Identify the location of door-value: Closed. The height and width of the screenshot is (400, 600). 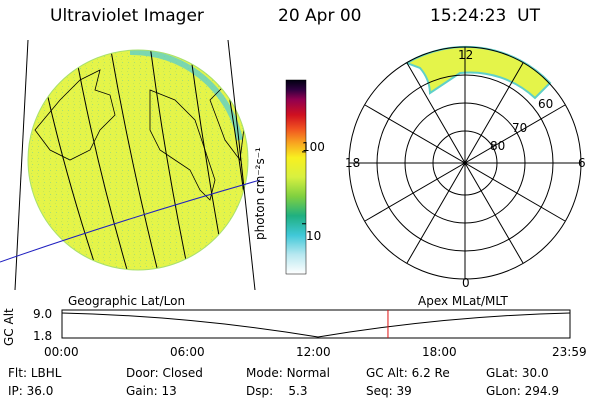
(182, 373).